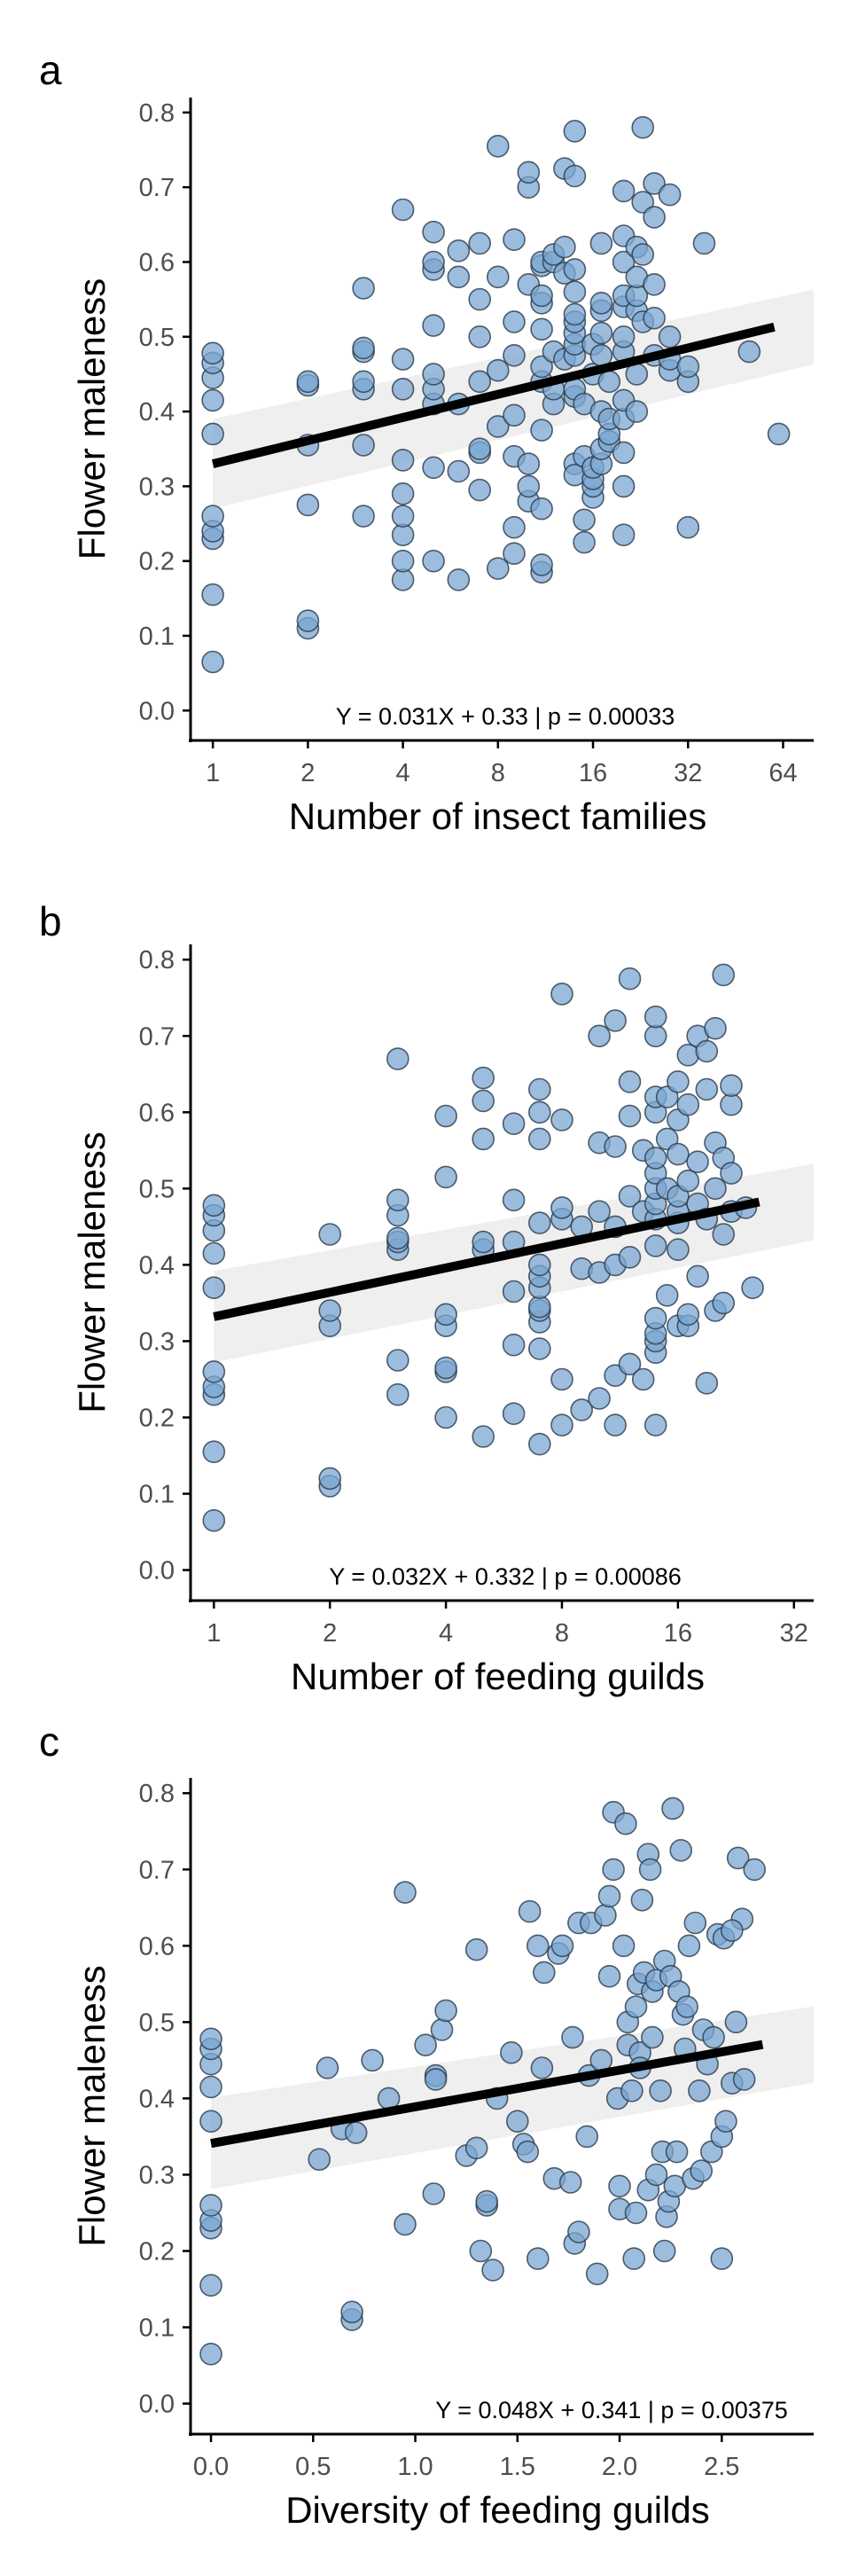 Image resolution: width=858 pixels, height=2576 pixels. Describe the element at coordinates (213, 773) in the screenshot. I see `x-tick-label: 1` at that location.